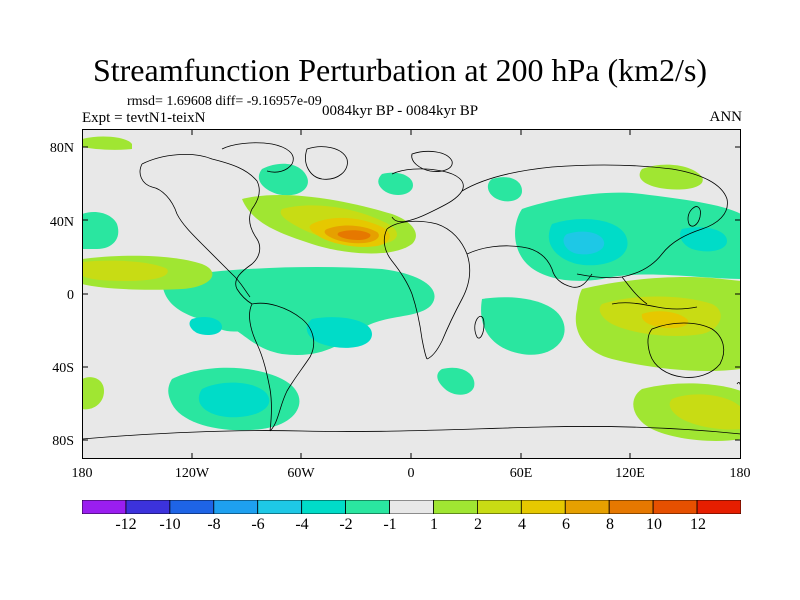  I want to click on period-label: 0084kyr BP - 0084kyr BP, so click(400, 111).